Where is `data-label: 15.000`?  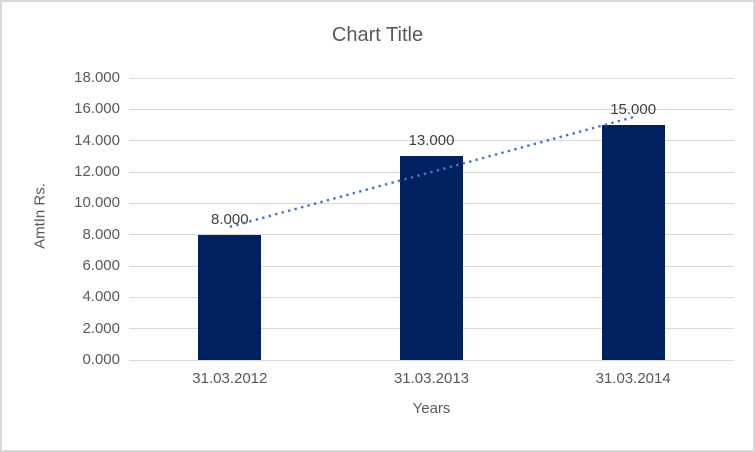 data-label: 15.000 is located at coordinates (633, 109).